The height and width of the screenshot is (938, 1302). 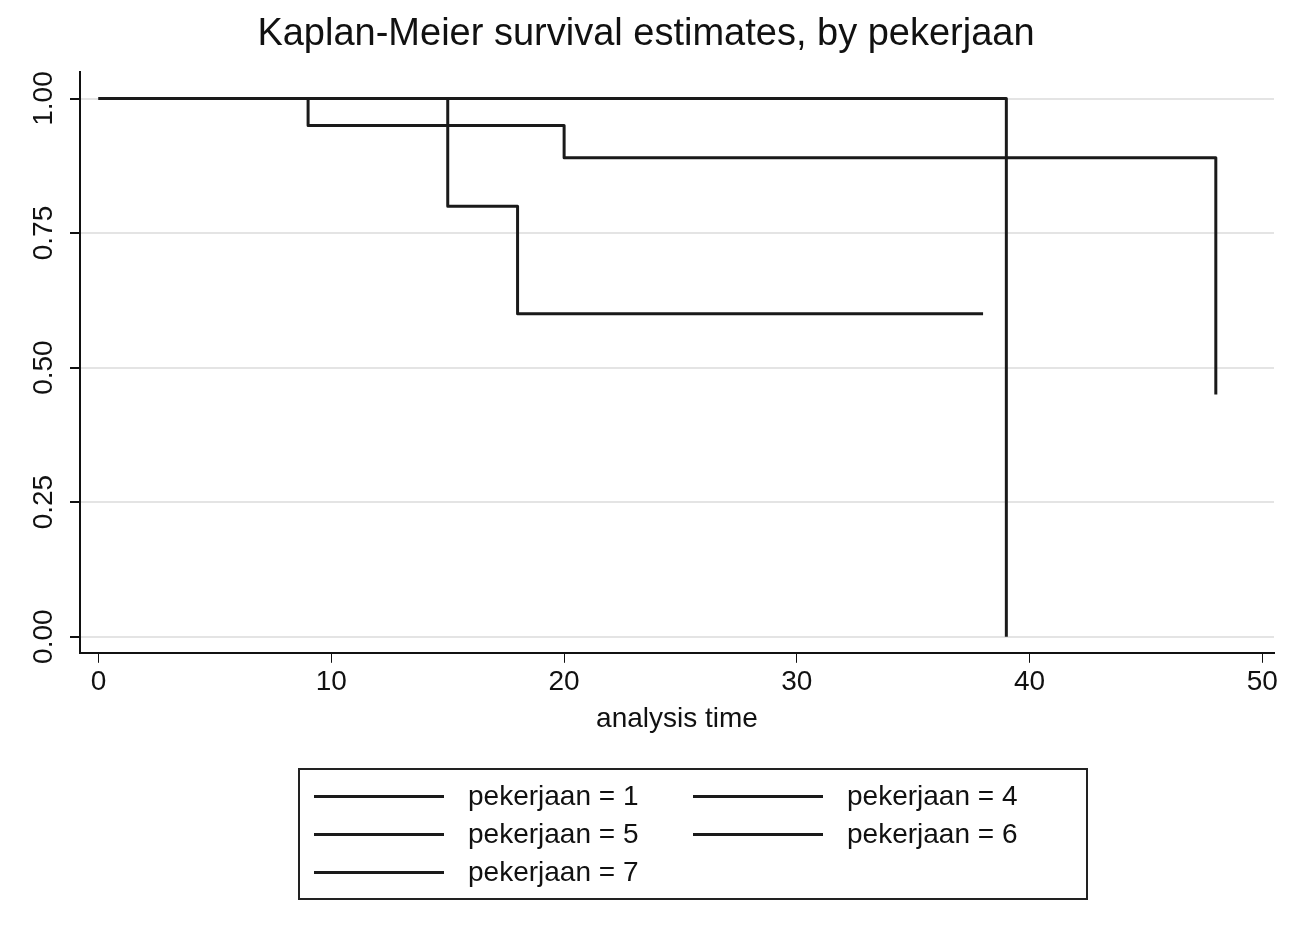 I want to click on legend-label: pekerjaan = 5, so click(x=553, y=834).